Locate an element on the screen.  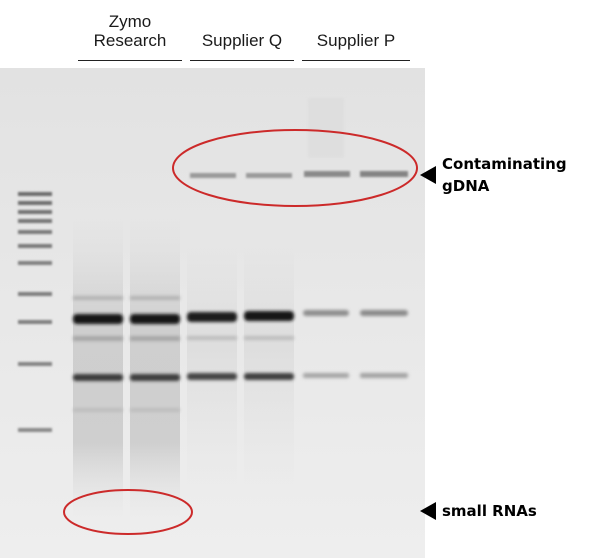
gdna-pointer-icon is located at coordinates (428, 175).